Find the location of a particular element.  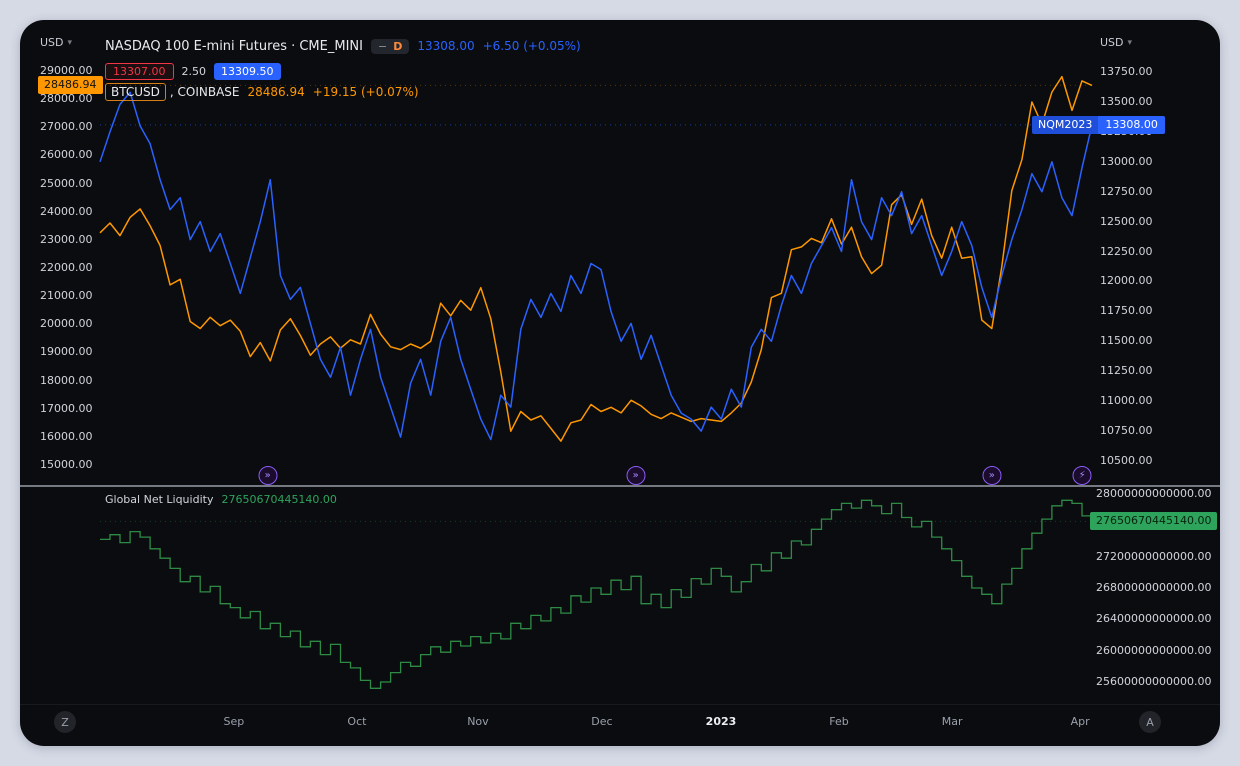

sell-bid-button: 13307.00 is located at coordinates (139, 71).